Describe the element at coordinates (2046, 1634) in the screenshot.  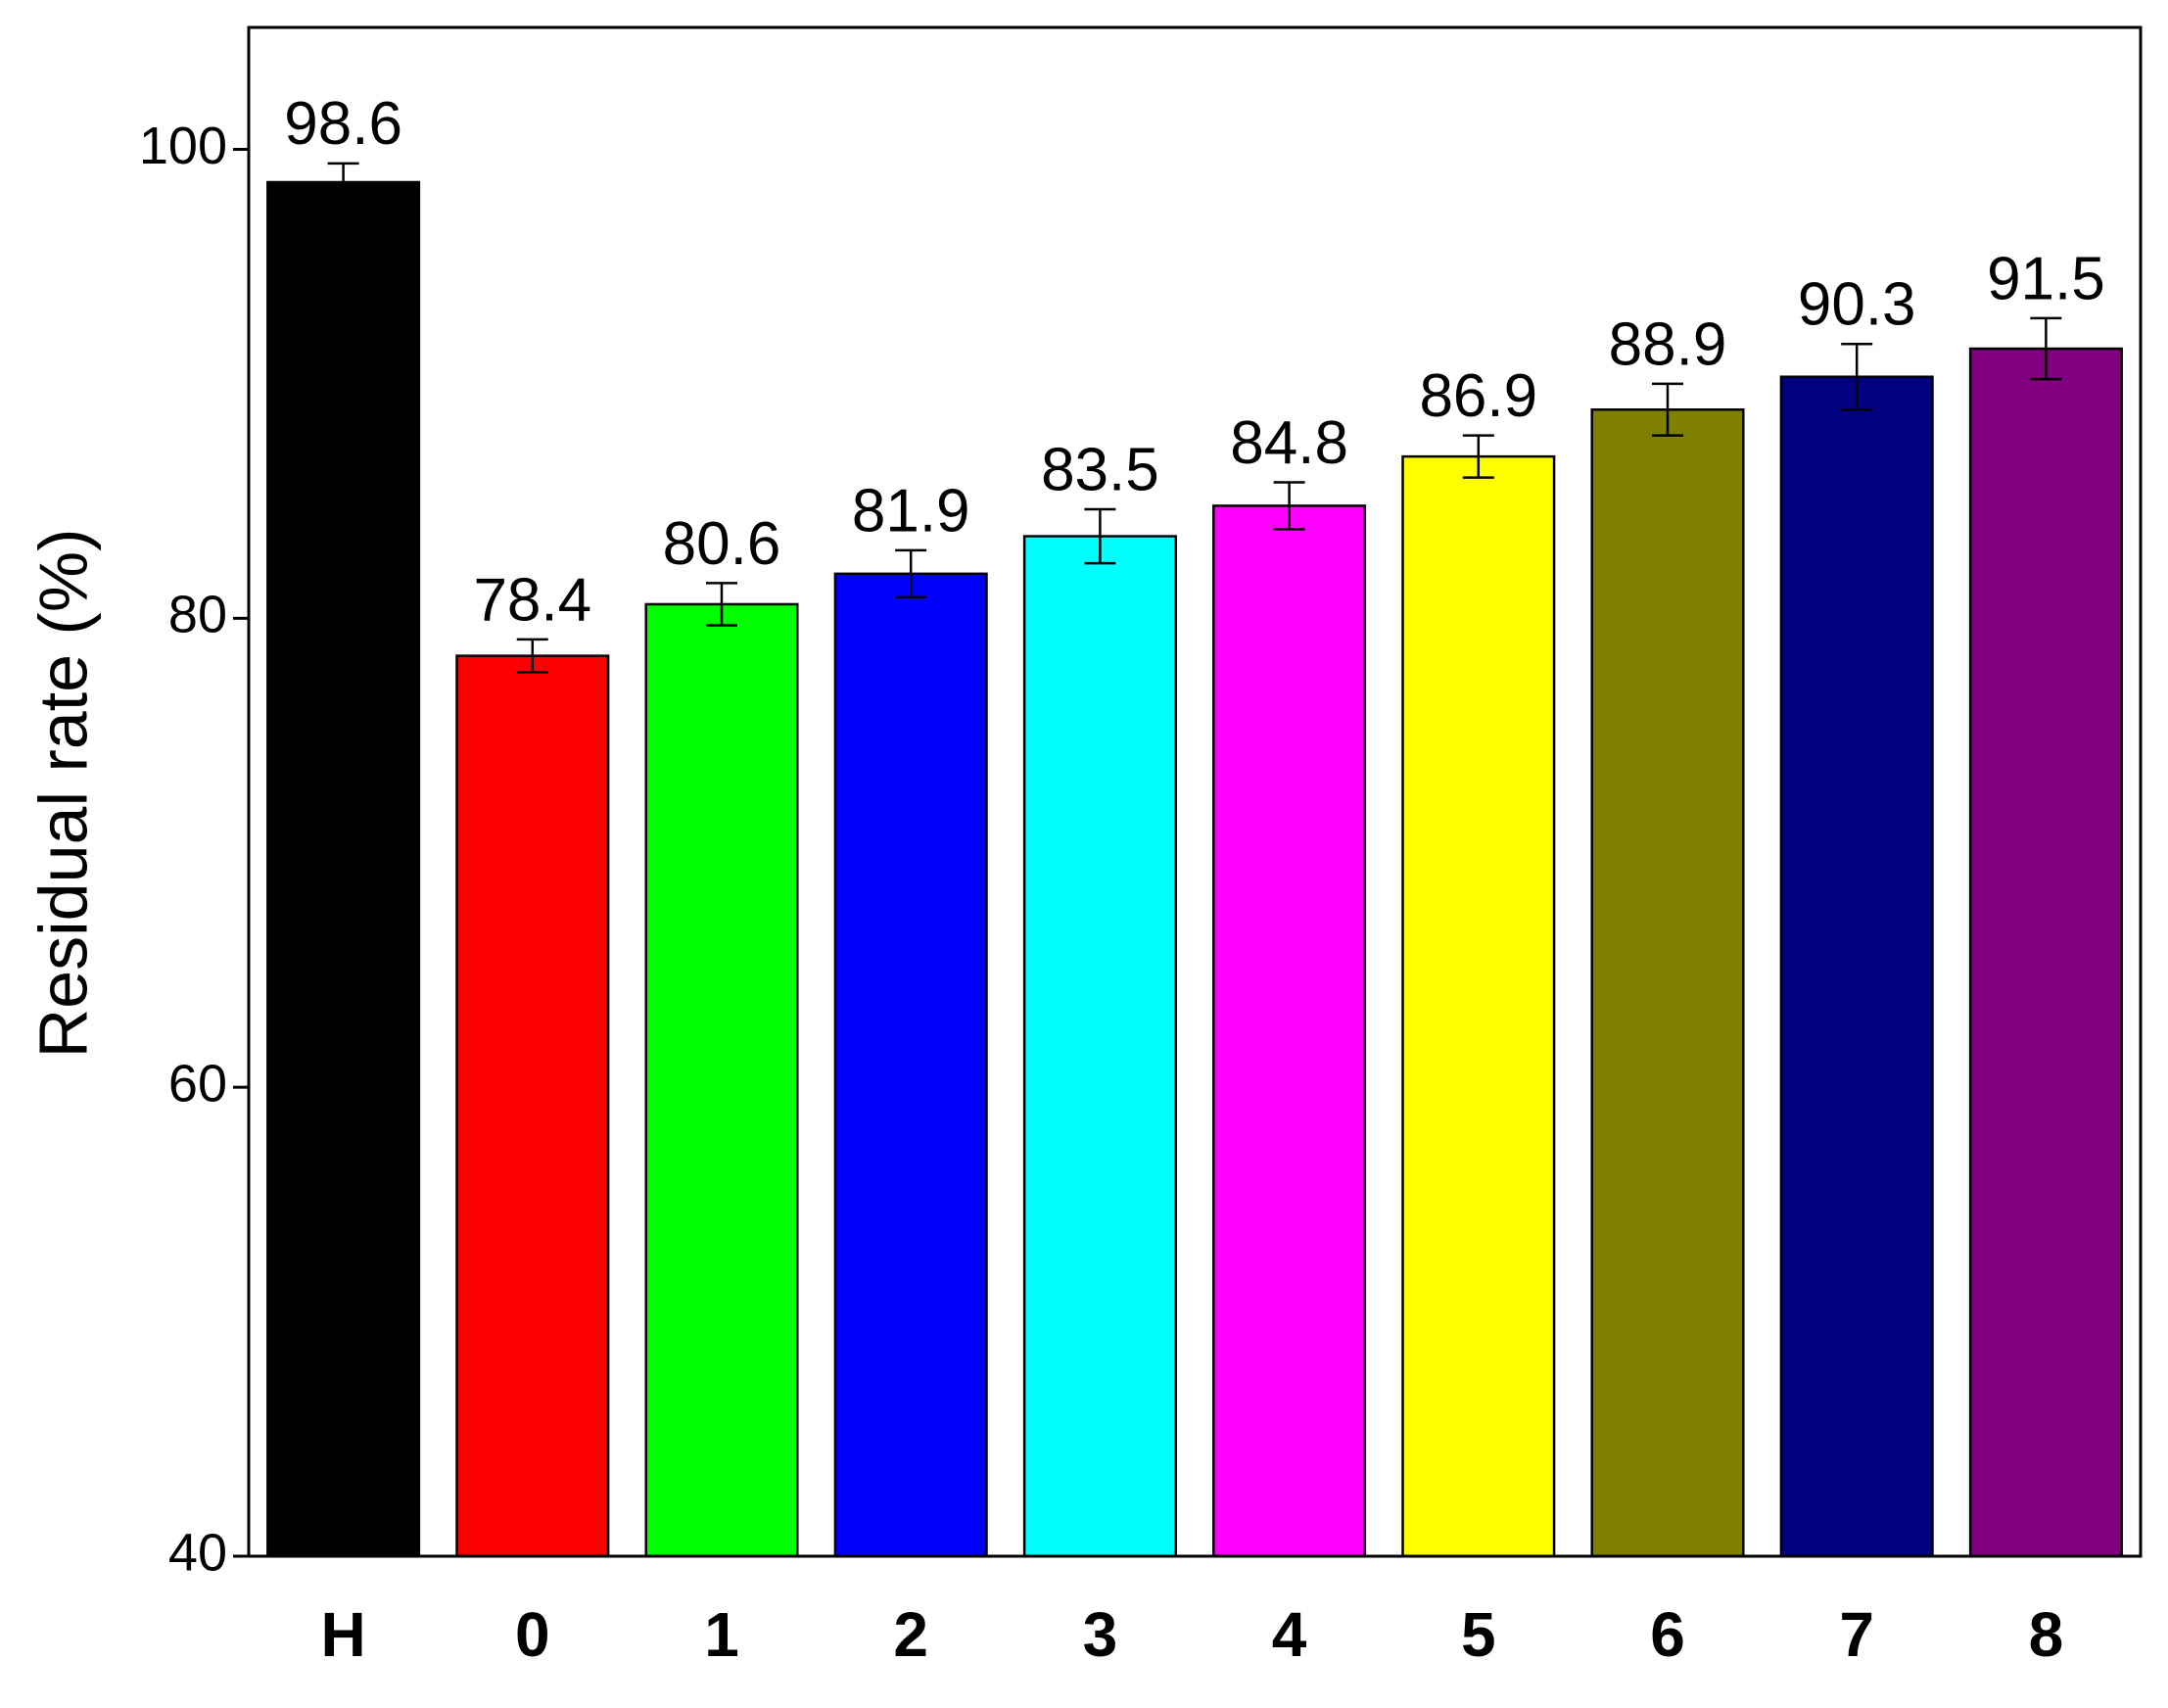
I see `x-tick-label: 8` at that location.